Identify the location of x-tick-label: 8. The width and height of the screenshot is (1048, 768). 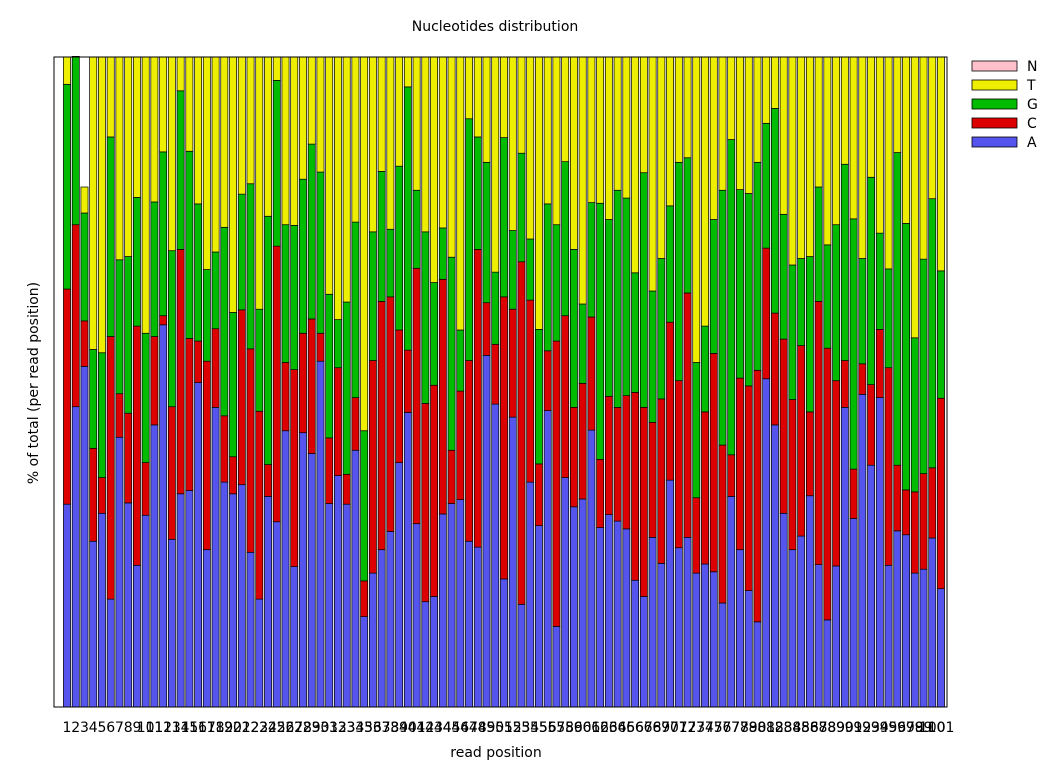
(128, 728).